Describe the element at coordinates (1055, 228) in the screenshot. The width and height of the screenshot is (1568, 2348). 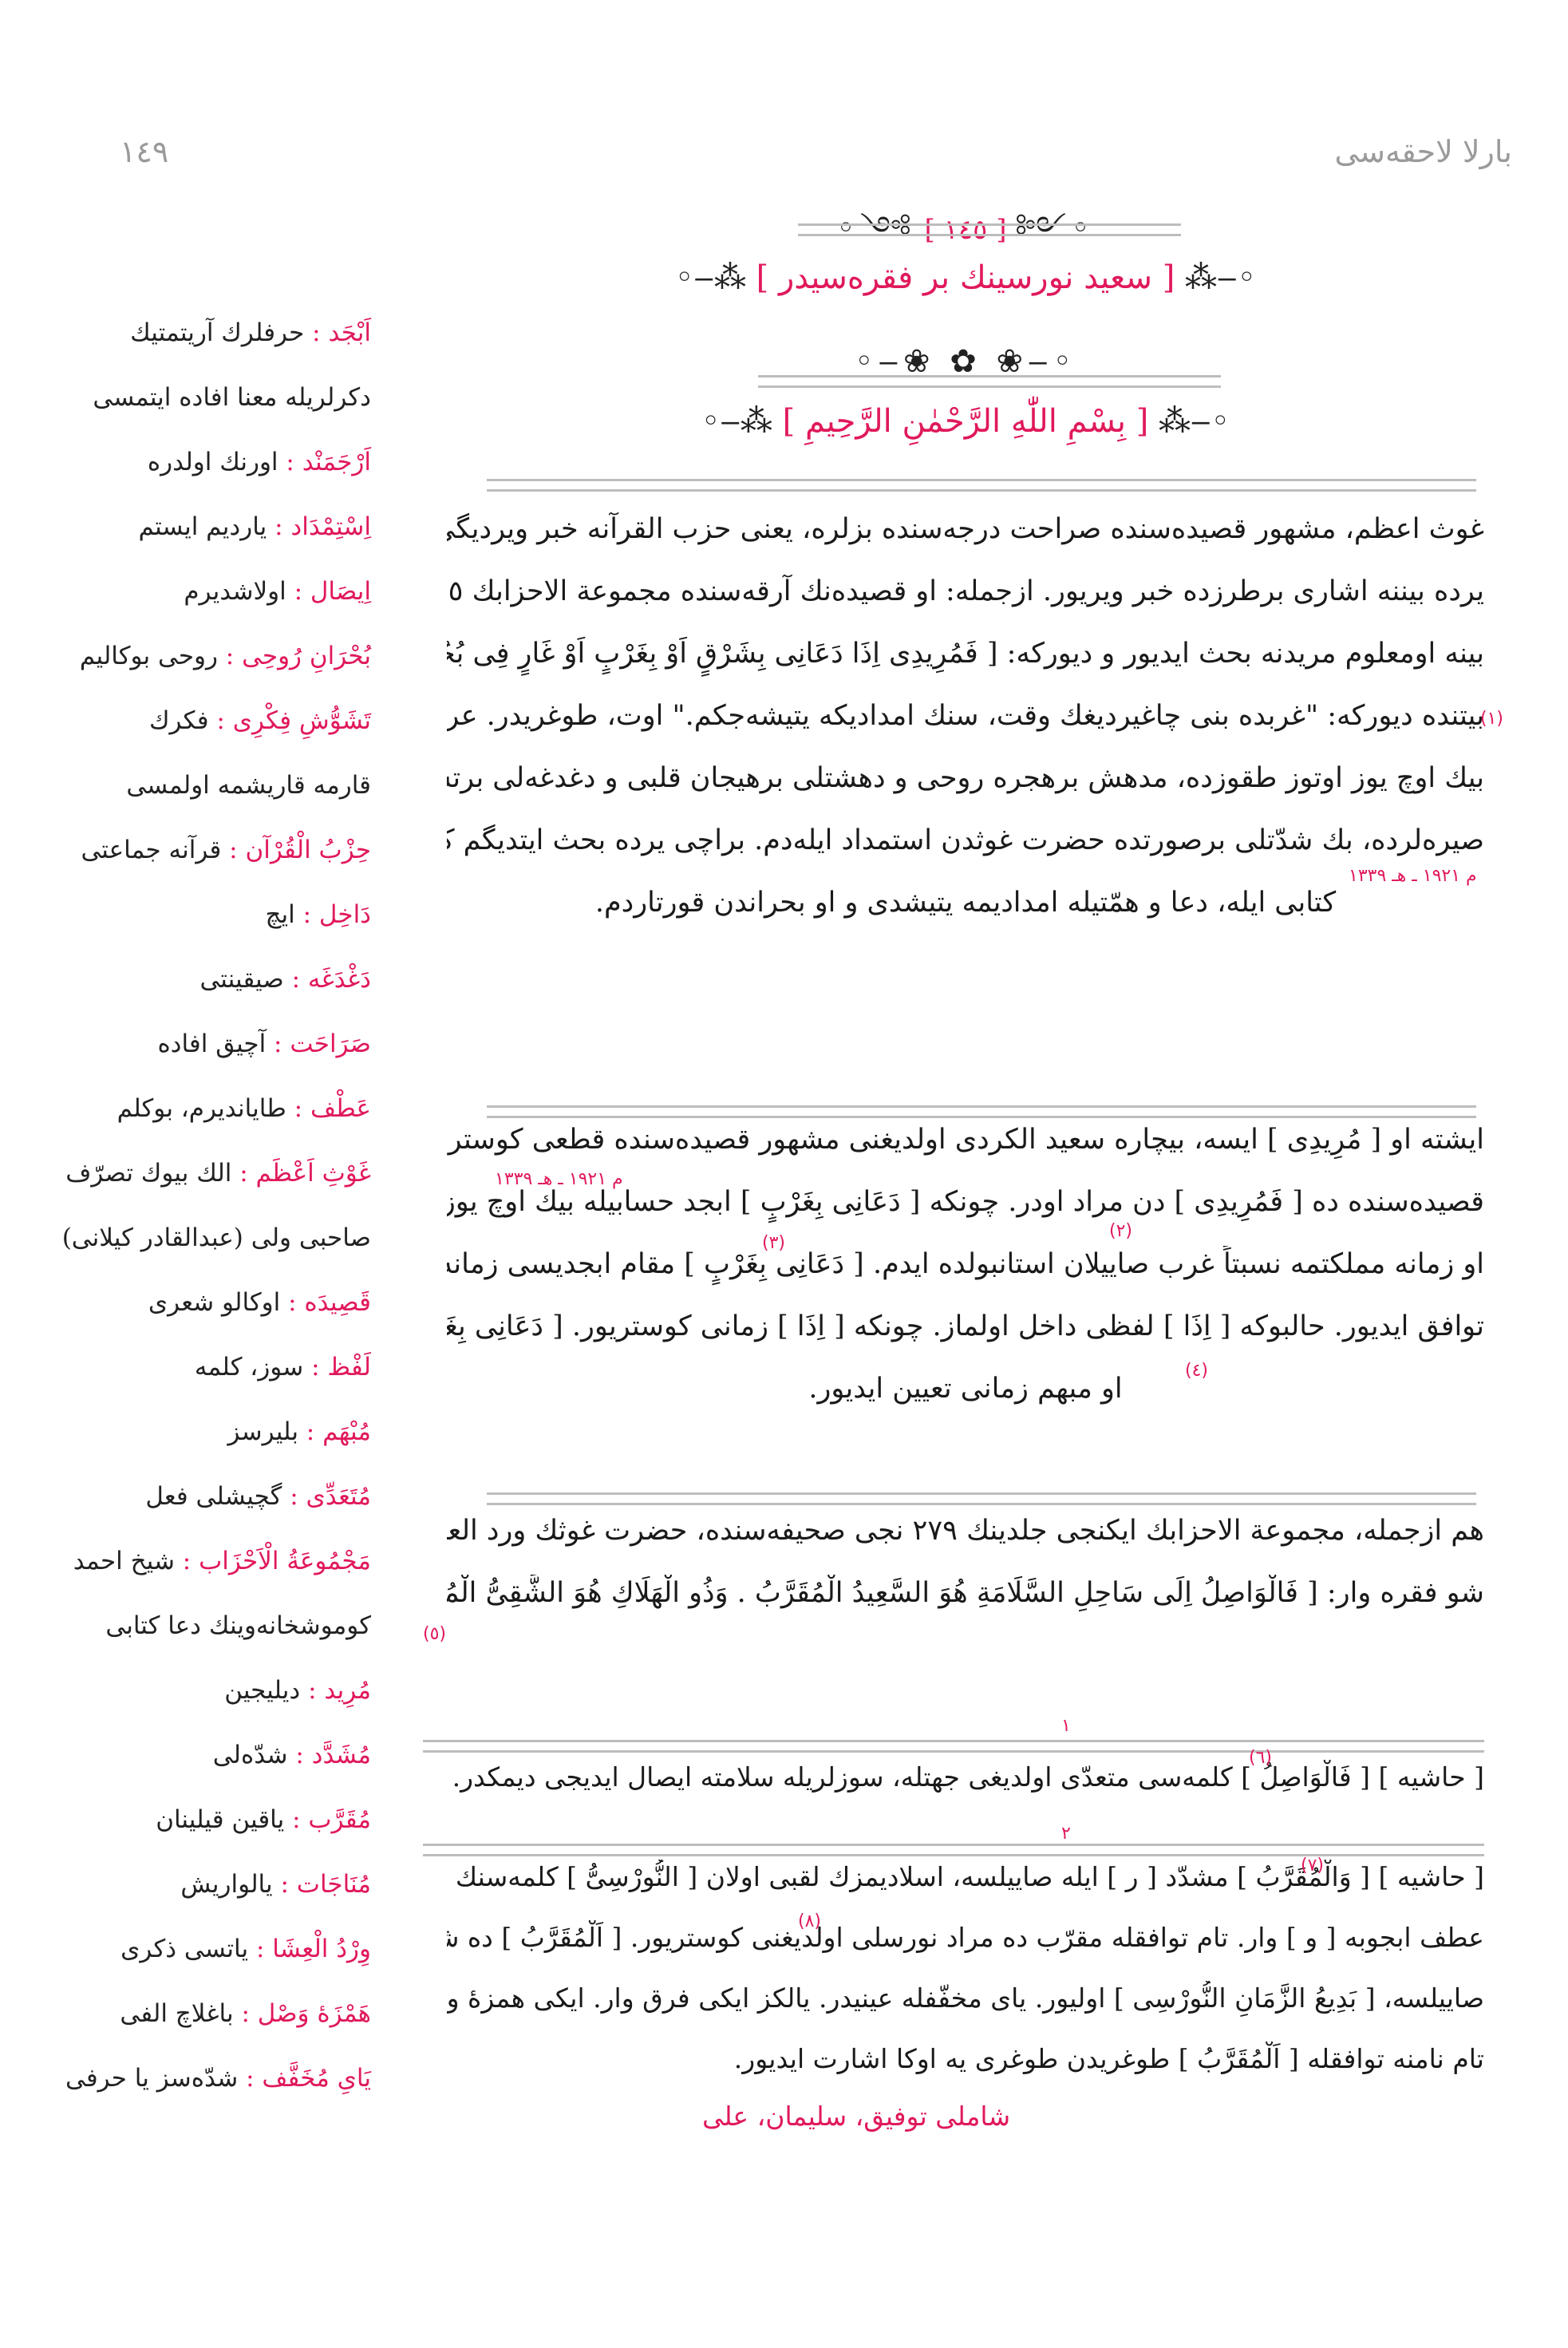
I see `ornament-left: ◦༺` at that location.